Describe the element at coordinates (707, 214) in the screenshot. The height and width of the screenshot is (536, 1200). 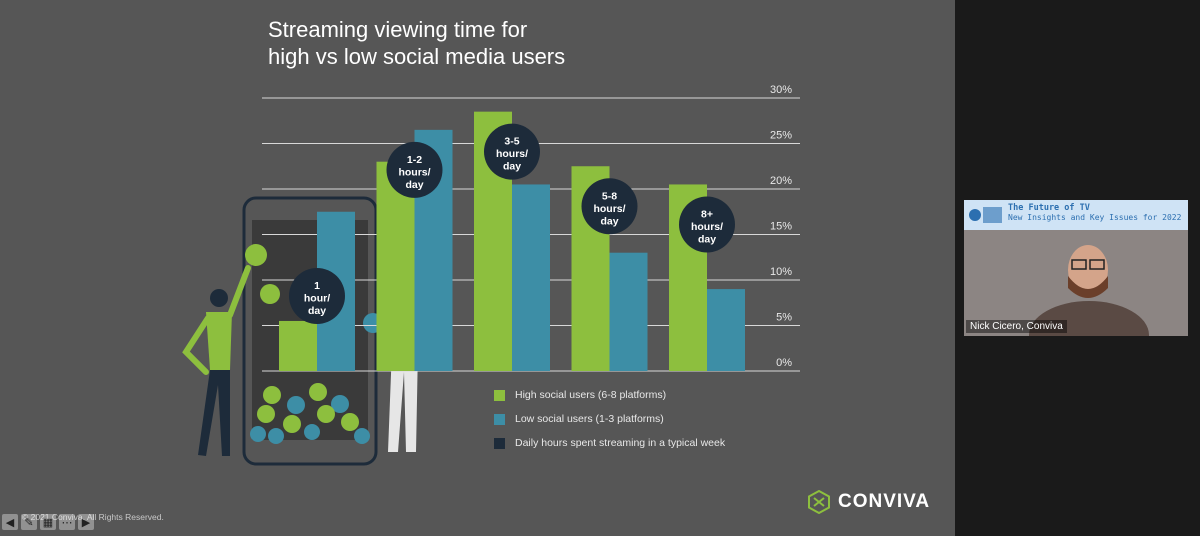
I see `category-label: 8+` at that location.